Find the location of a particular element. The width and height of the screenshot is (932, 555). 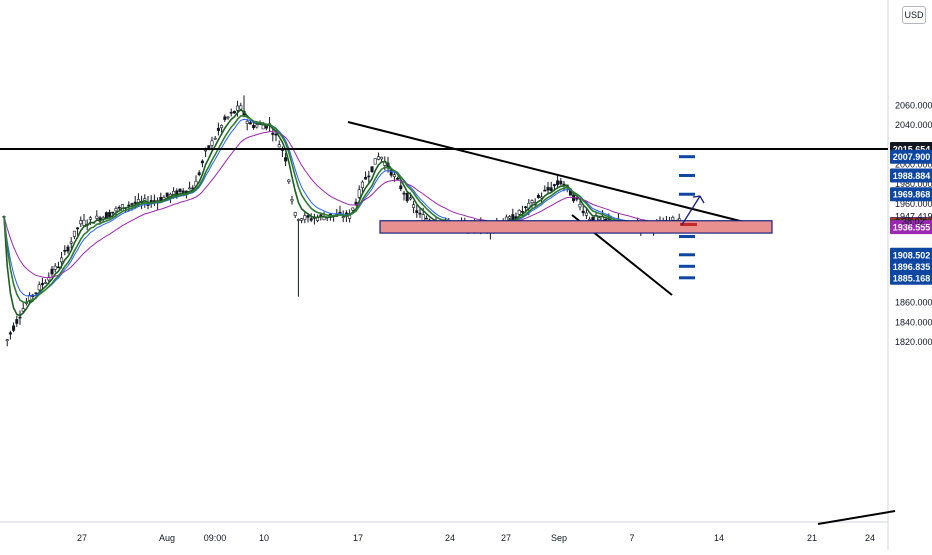

y-tick-label: 1860.000 is located at coordinates (913, 303).